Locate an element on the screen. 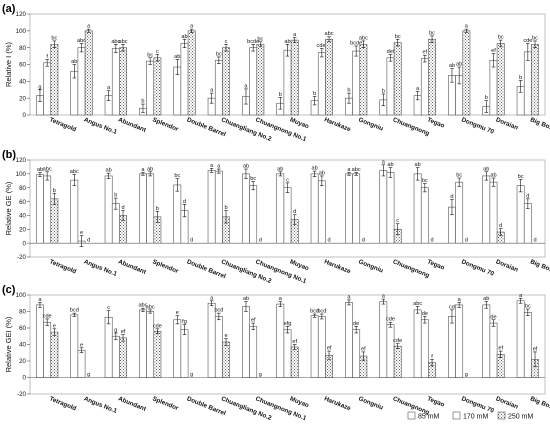 The height and width of the screenshot is (427, 550). legend-label: 85 mM is located at coordinates (429, 417).